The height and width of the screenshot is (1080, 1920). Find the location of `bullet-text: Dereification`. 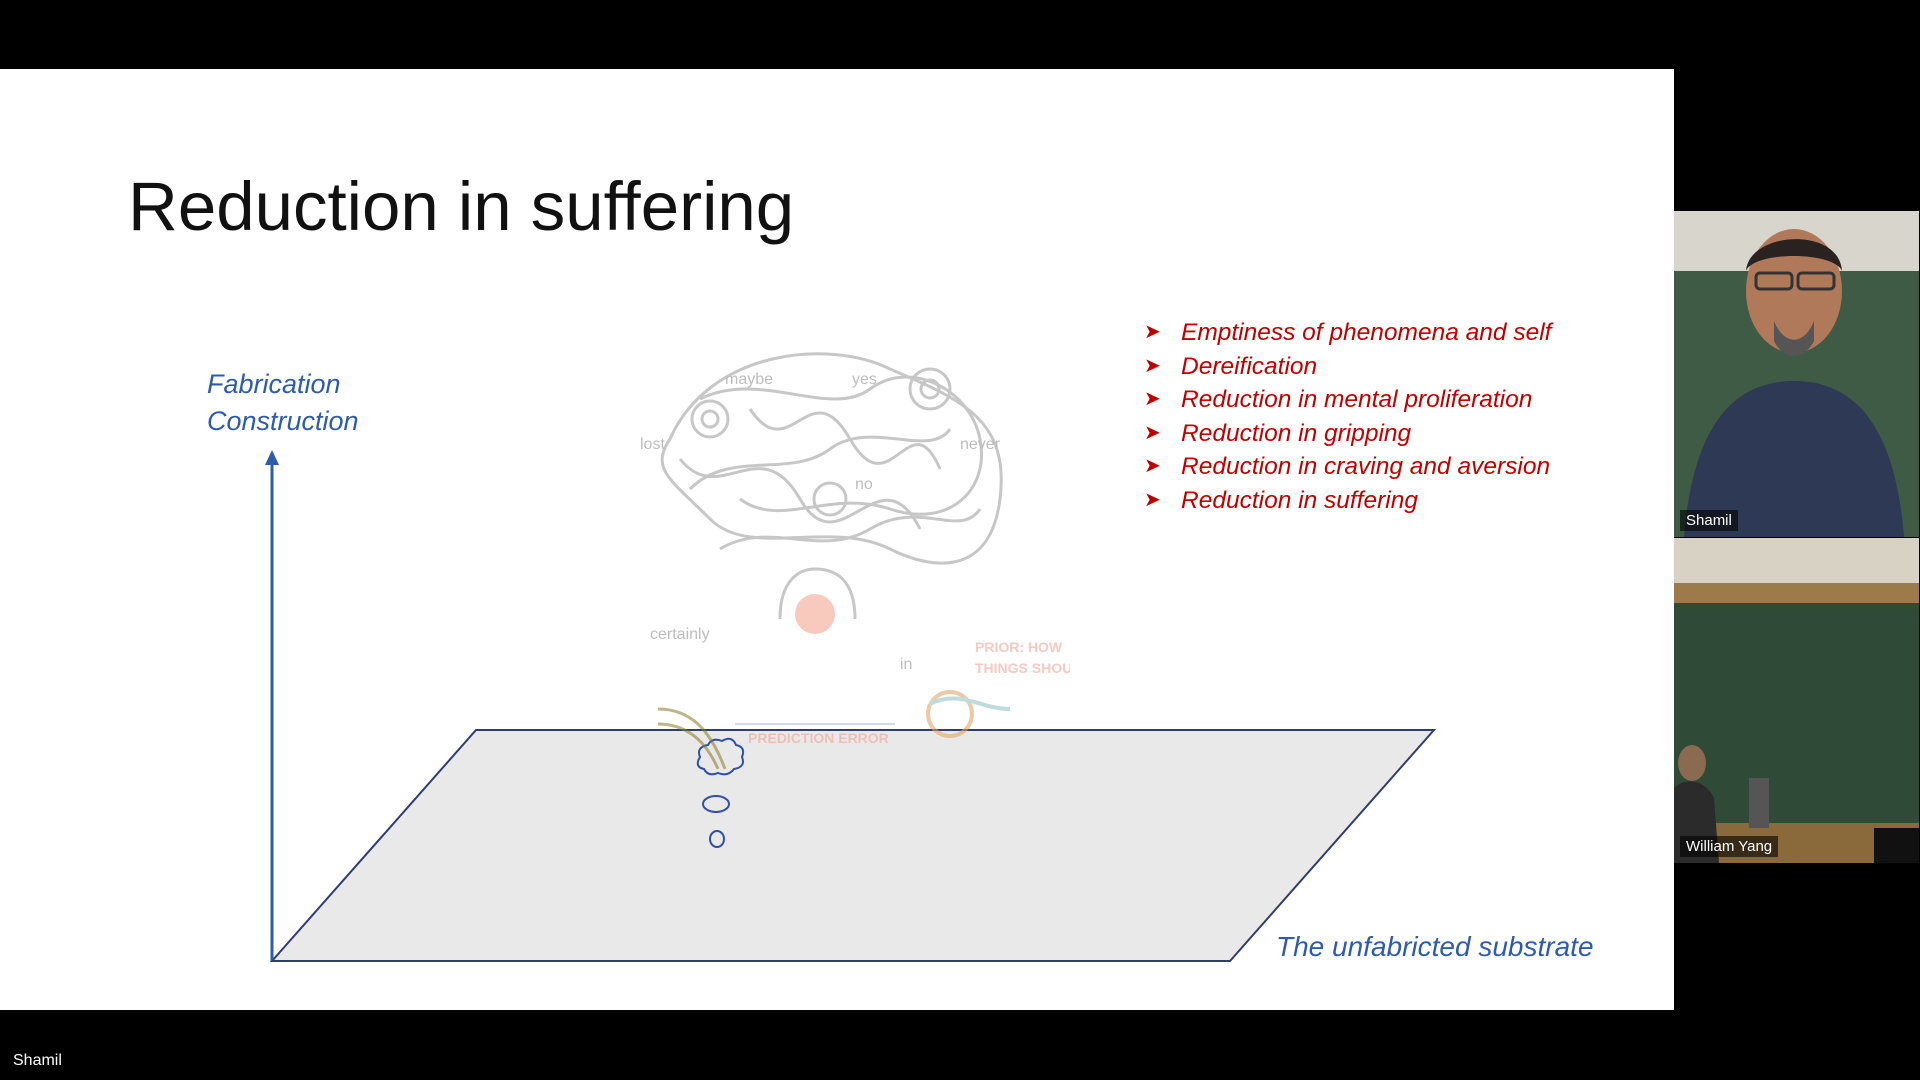

bullet-text: Dereification is located at coordinates (1249, 366).